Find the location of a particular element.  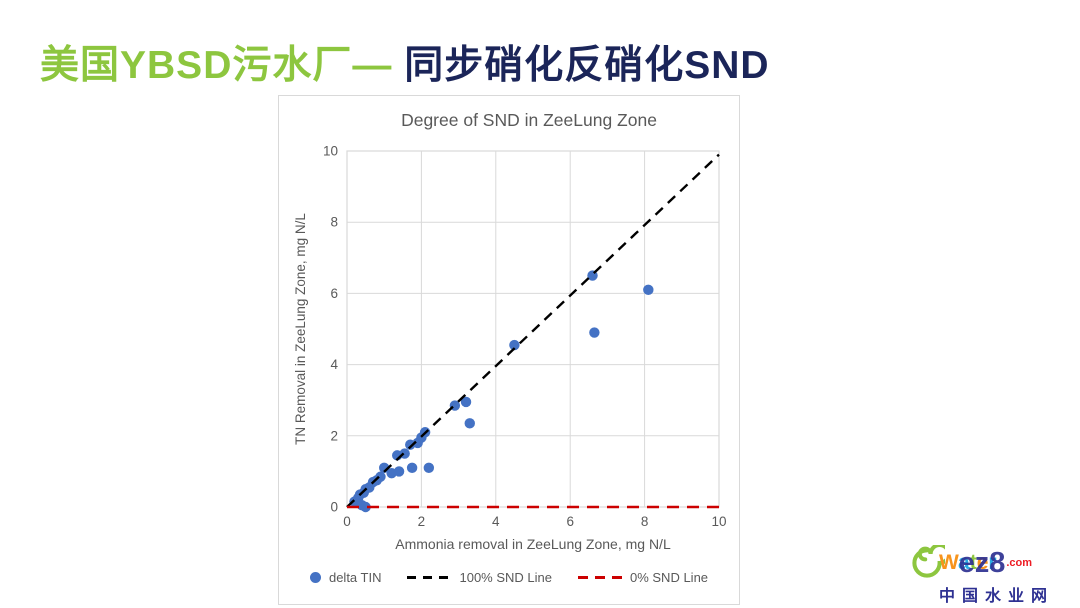

watermark-logo-row: Water ez8 .com is located at coordinates (994, 563).